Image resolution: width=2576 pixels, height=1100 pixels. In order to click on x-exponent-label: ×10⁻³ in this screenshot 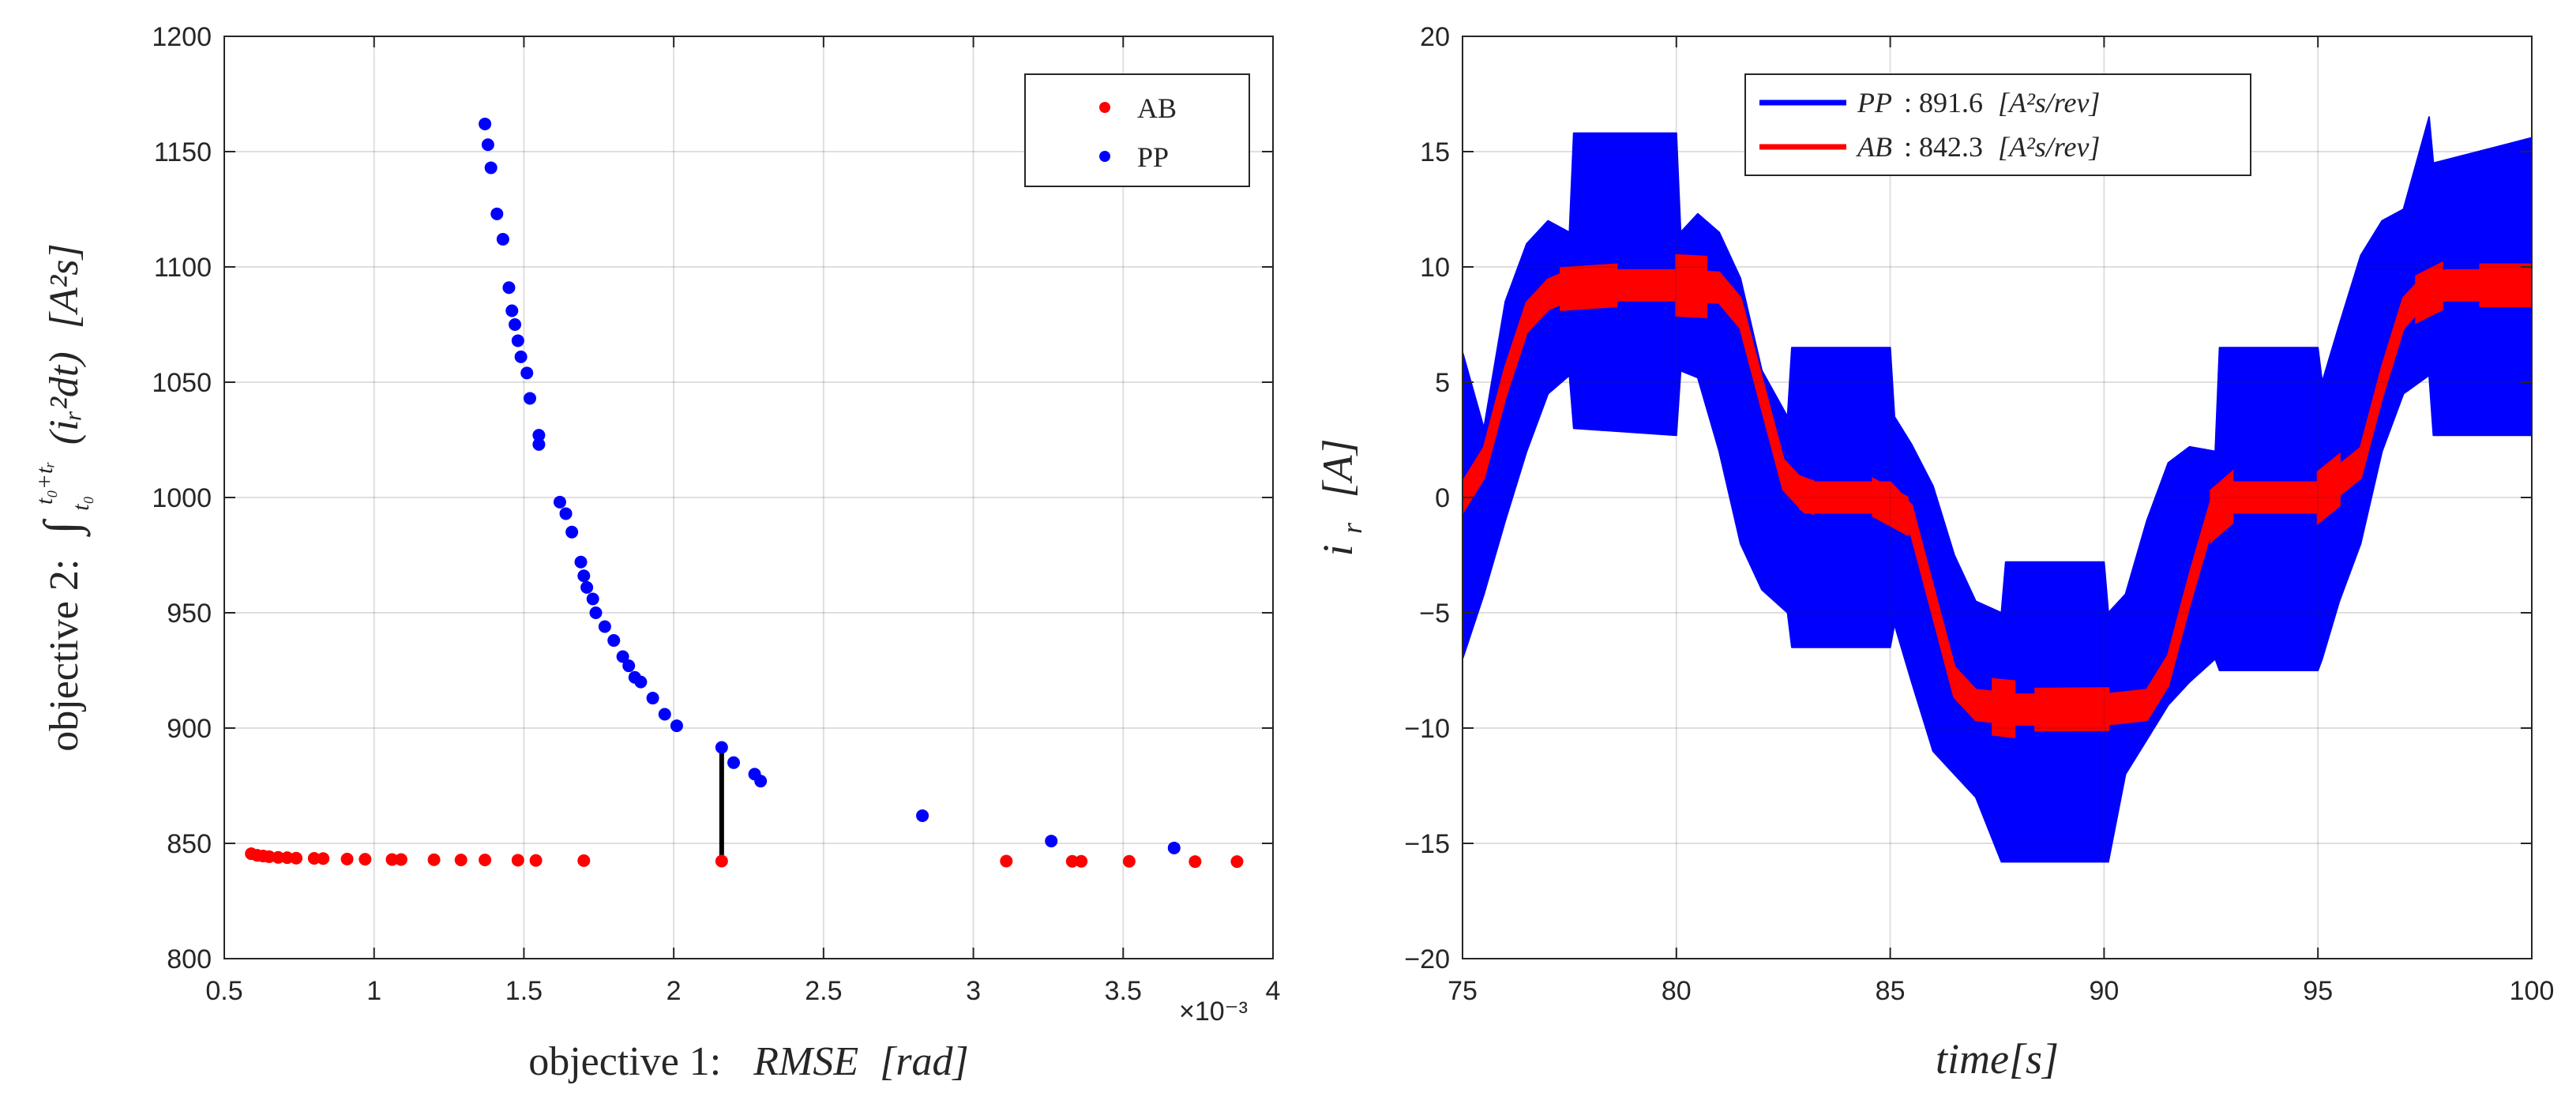, I will do `click(1213, 1012)`.